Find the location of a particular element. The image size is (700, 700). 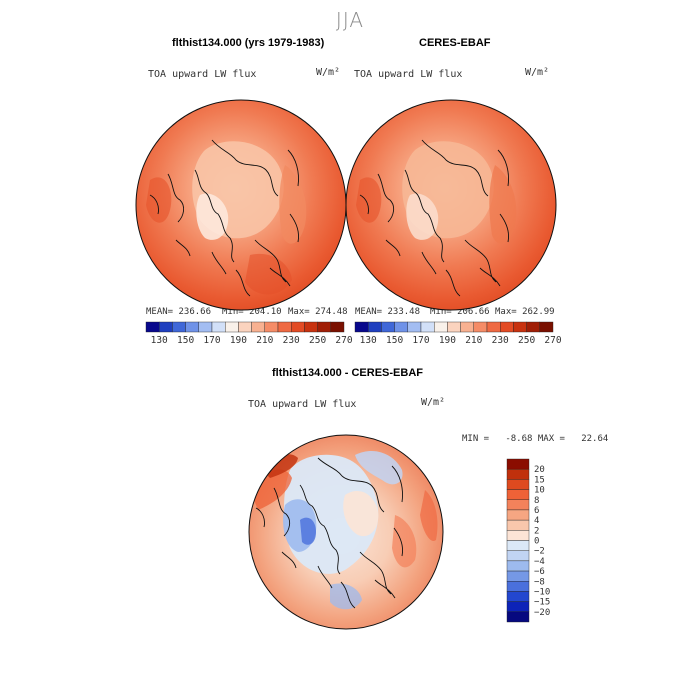

panel-1-variable: TOA upward LW flux is located at coordinates (202, 74).